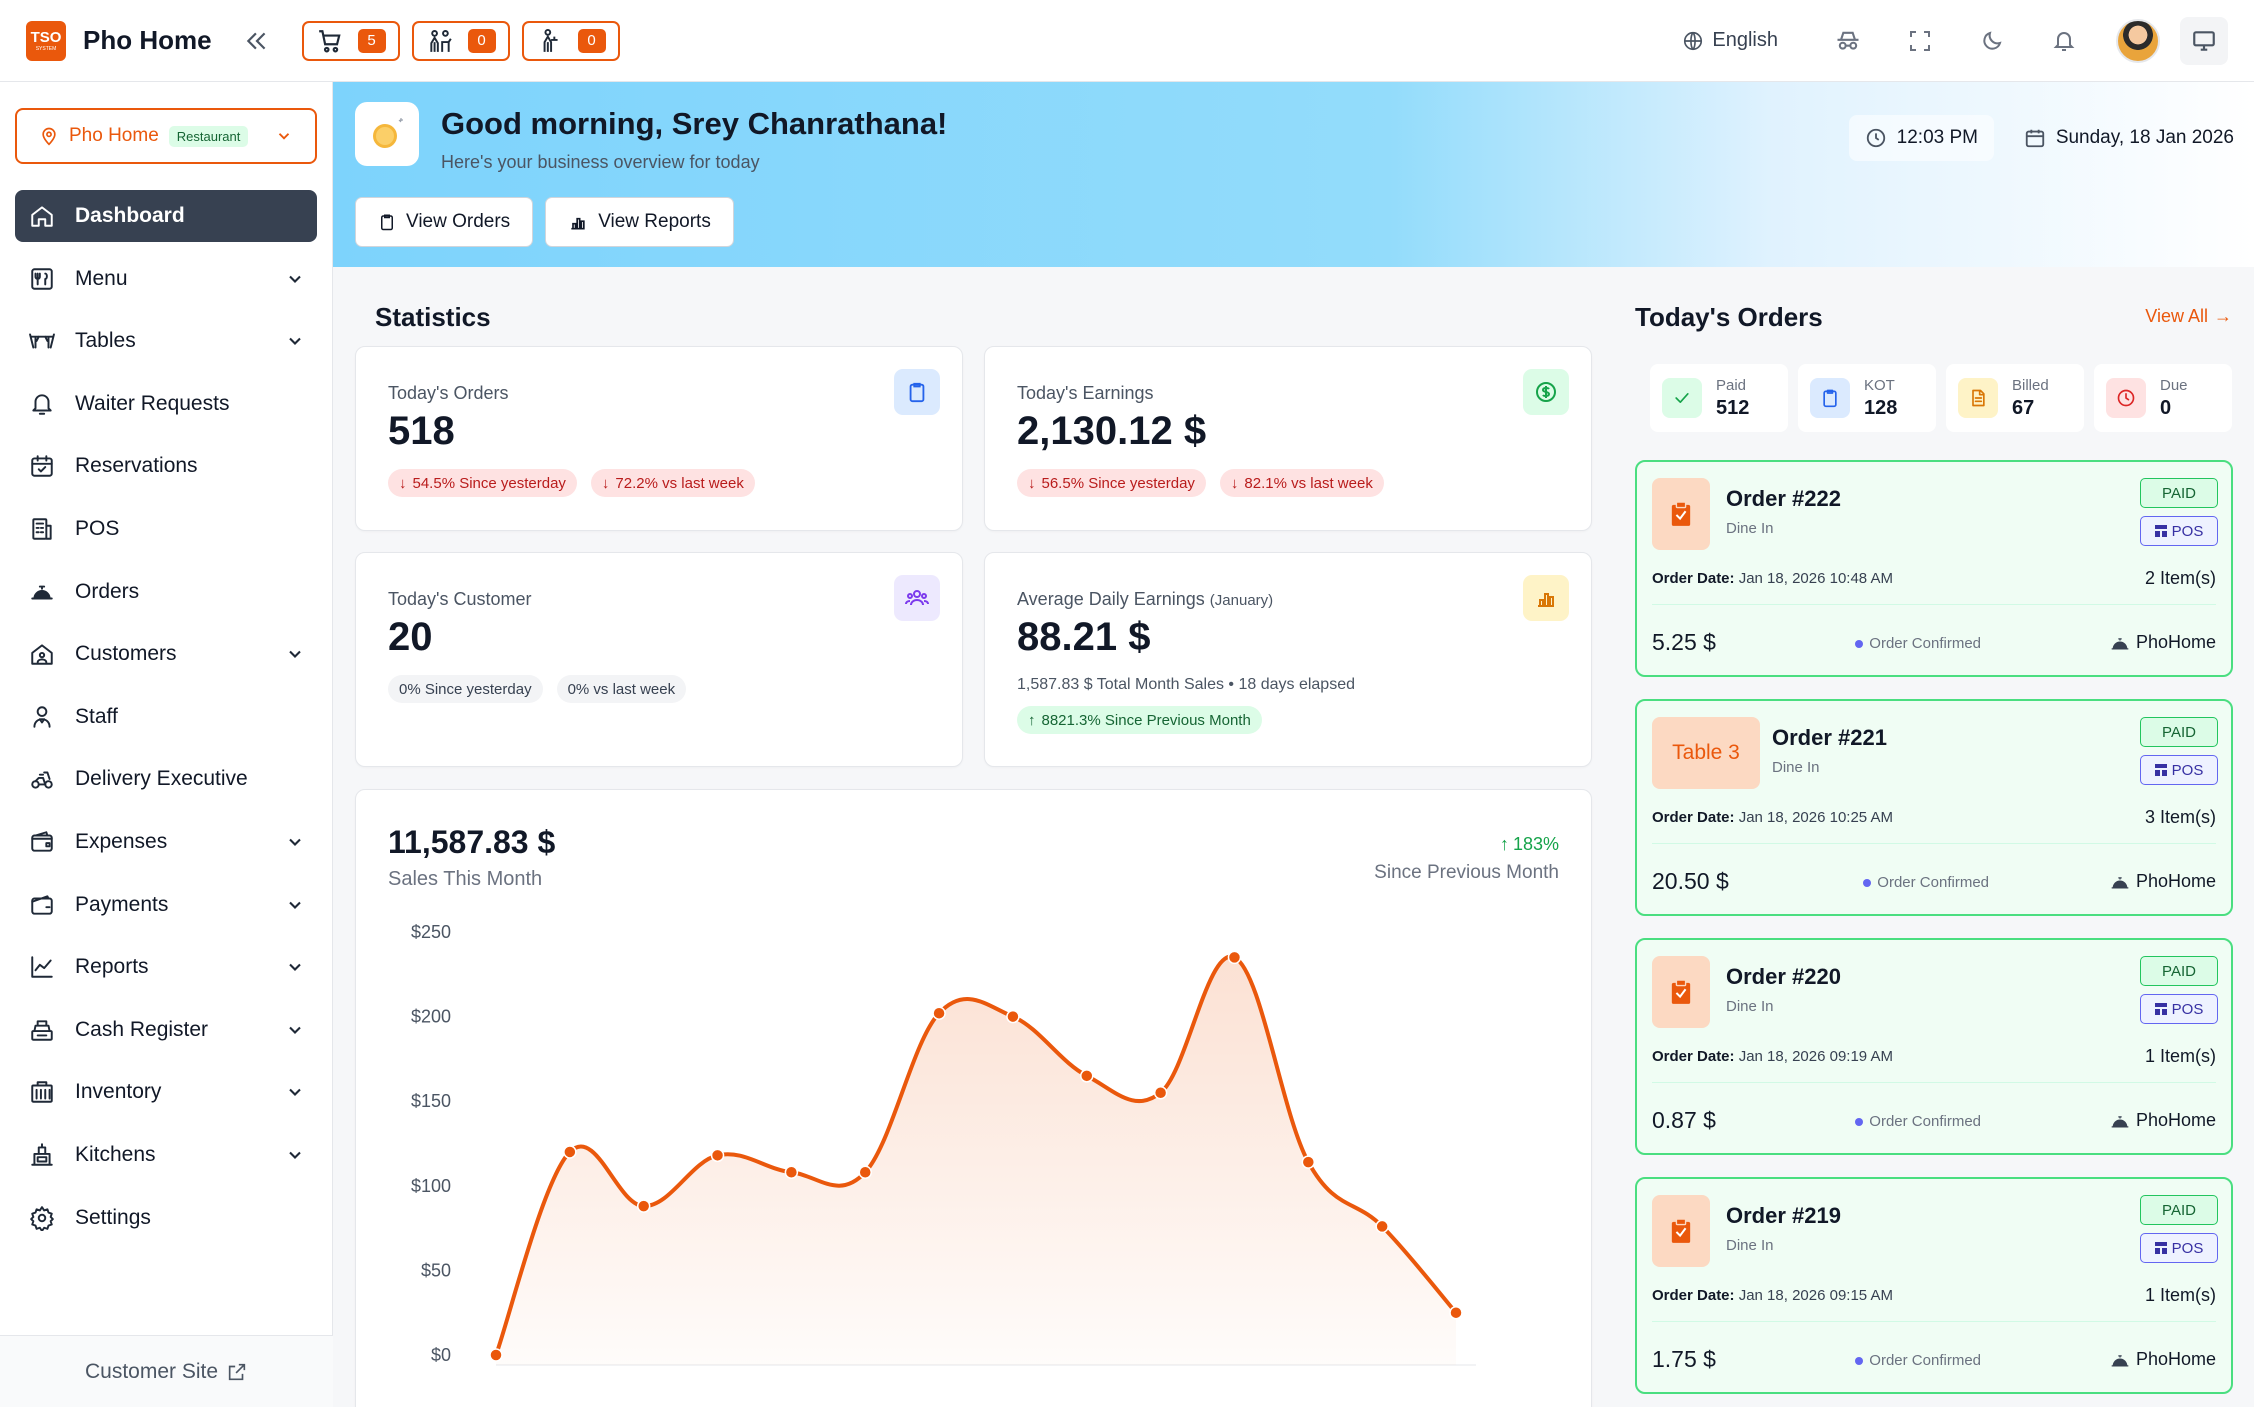 The image size is (2254, 1407). What do you see at coordinates (2030, 398) in the screenshot?
I see `summary-text: Billed 67` at bounding box center [2030, 398].